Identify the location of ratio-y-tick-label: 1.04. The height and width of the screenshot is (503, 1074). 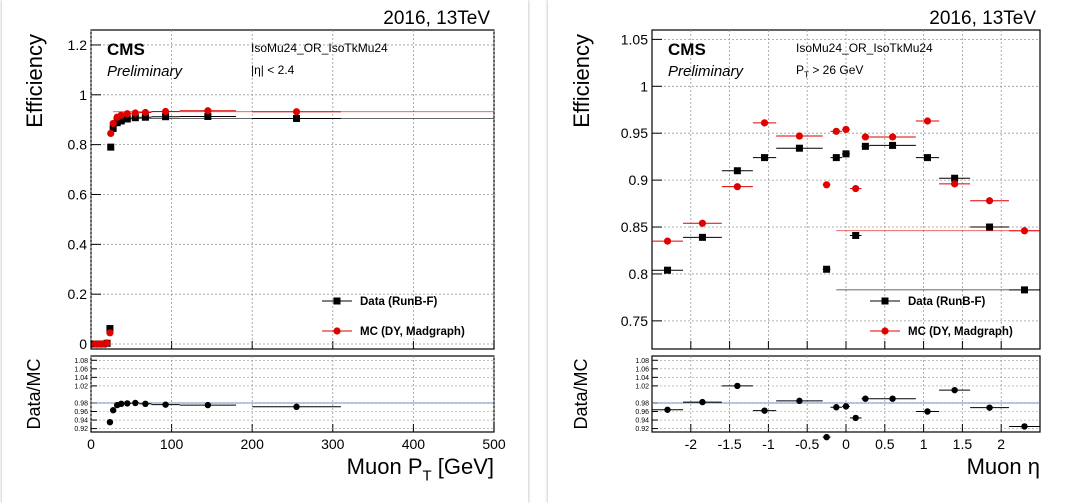
(81, 378).